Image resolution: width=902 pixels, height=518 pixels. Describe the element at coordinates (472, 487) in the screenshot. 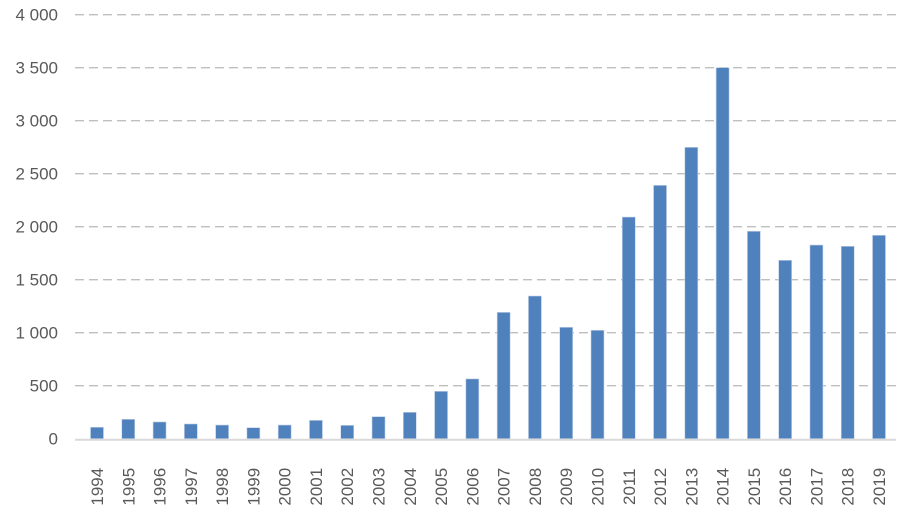

I see `x-tick-label: 2006` at that location.